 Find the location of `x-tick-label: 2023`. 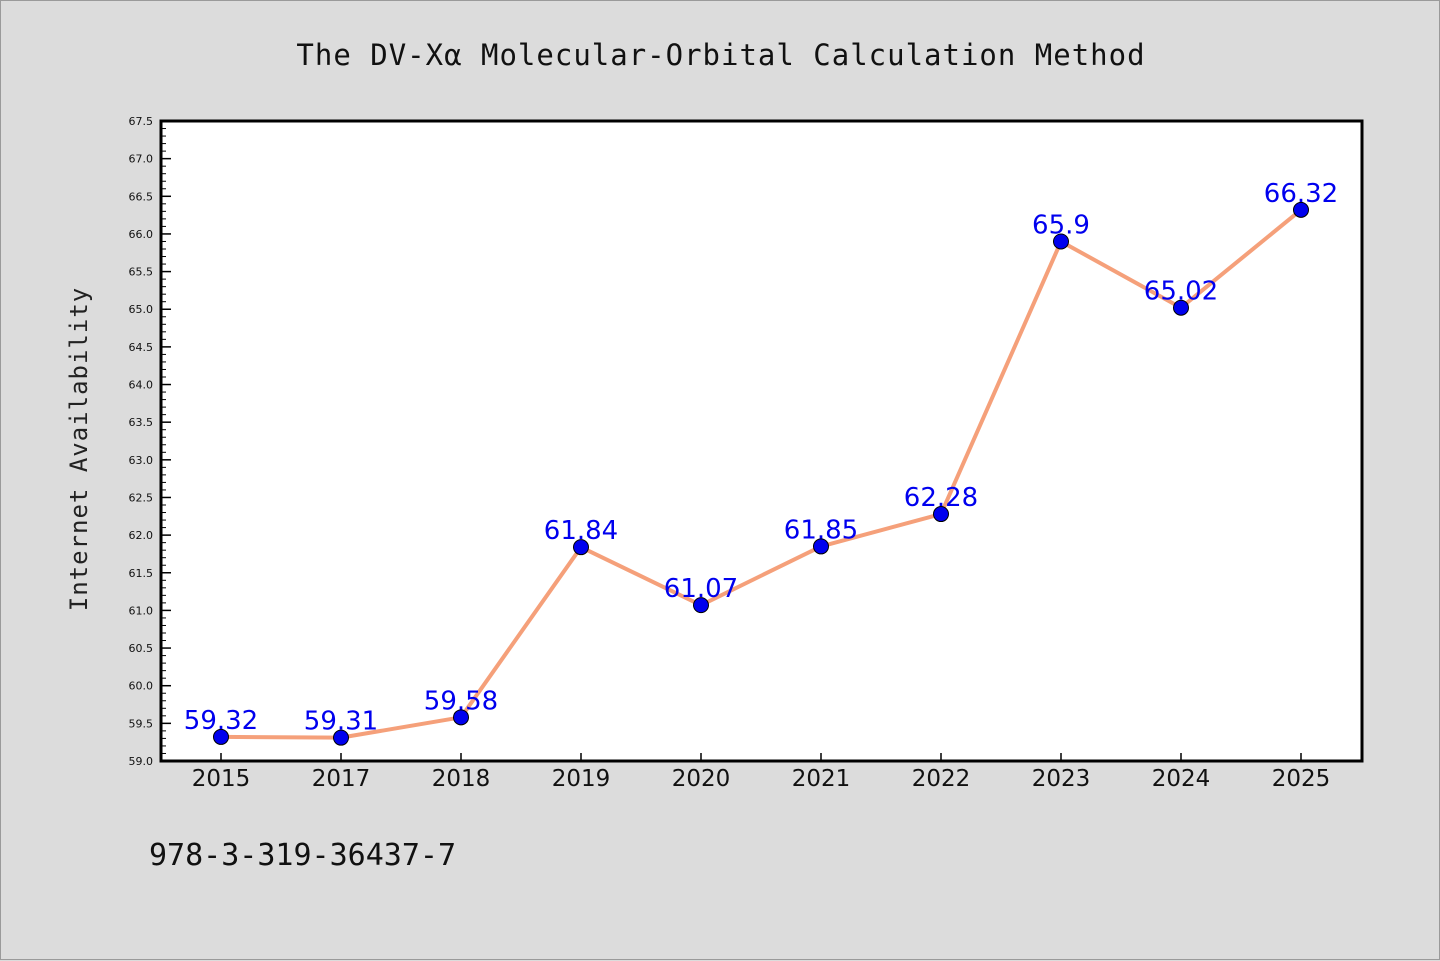

x-tick-label: 2023 is located at coordinates (1061, 779).